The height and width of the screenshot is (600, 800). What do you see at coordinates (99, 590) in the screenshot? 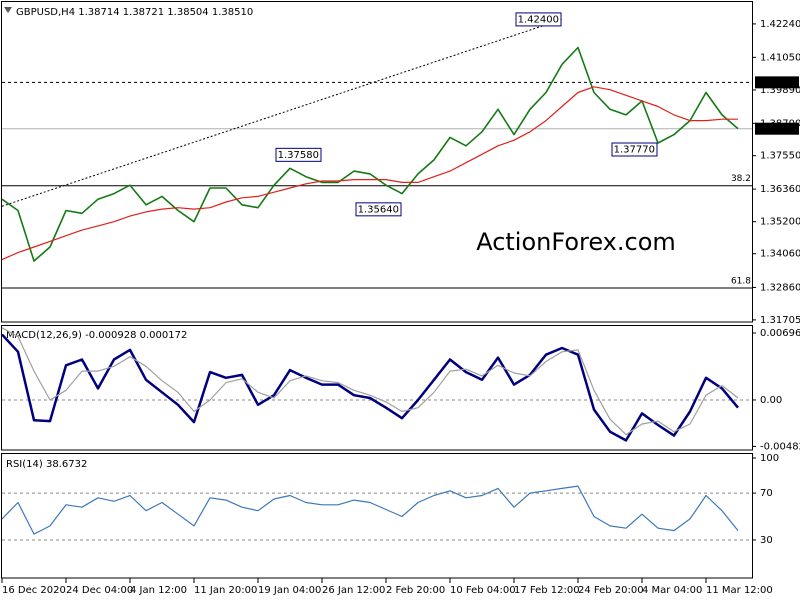
I see `x-tick-label: 24 Dec 04:00` at bounding box center [99, 590].